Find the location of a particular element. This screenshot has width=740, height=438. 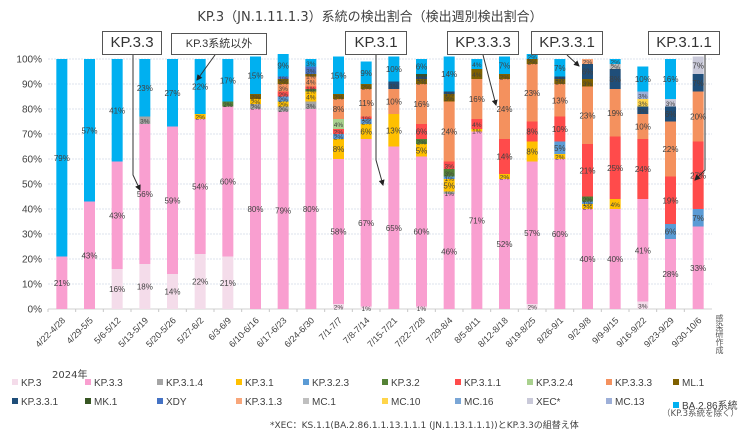

x-tick-label: 7/1-7/7 is located at coordinates (330, 328).